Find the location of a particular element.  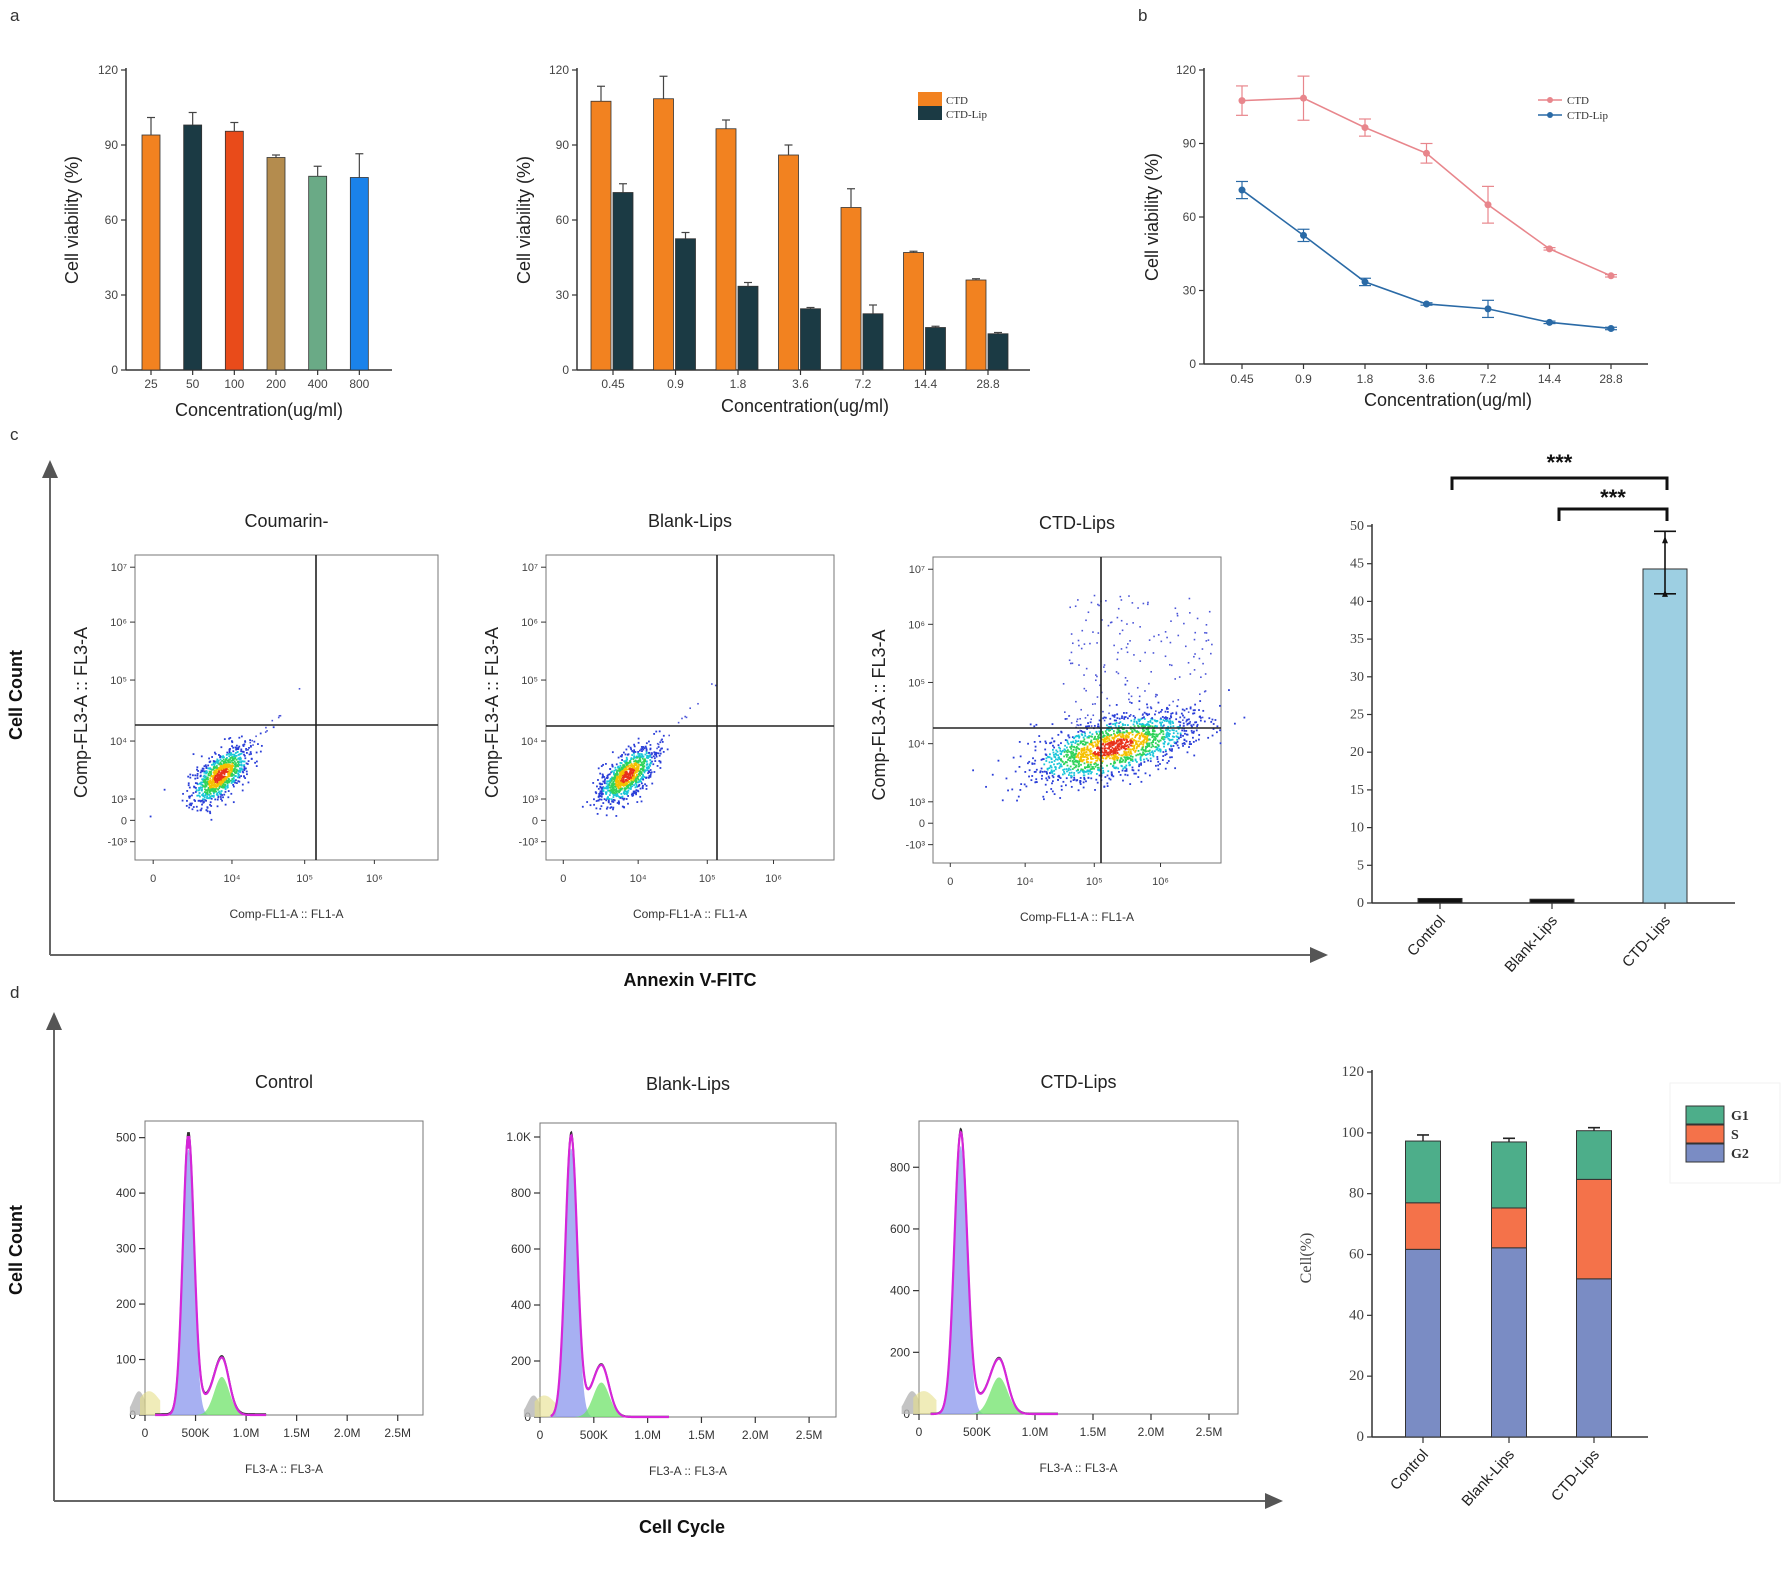

x-tick-label: 10⁶ is located at coordinates (374, 879).